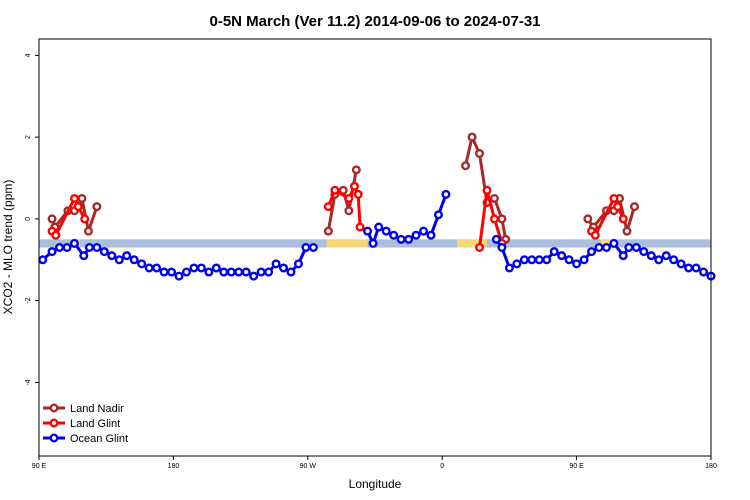 Image resolution: width=750 pixels, height=500 pixels. Describe the element at coordinates (442, 466) in the screenshot. I see `x-tick-label: 0` at that location.